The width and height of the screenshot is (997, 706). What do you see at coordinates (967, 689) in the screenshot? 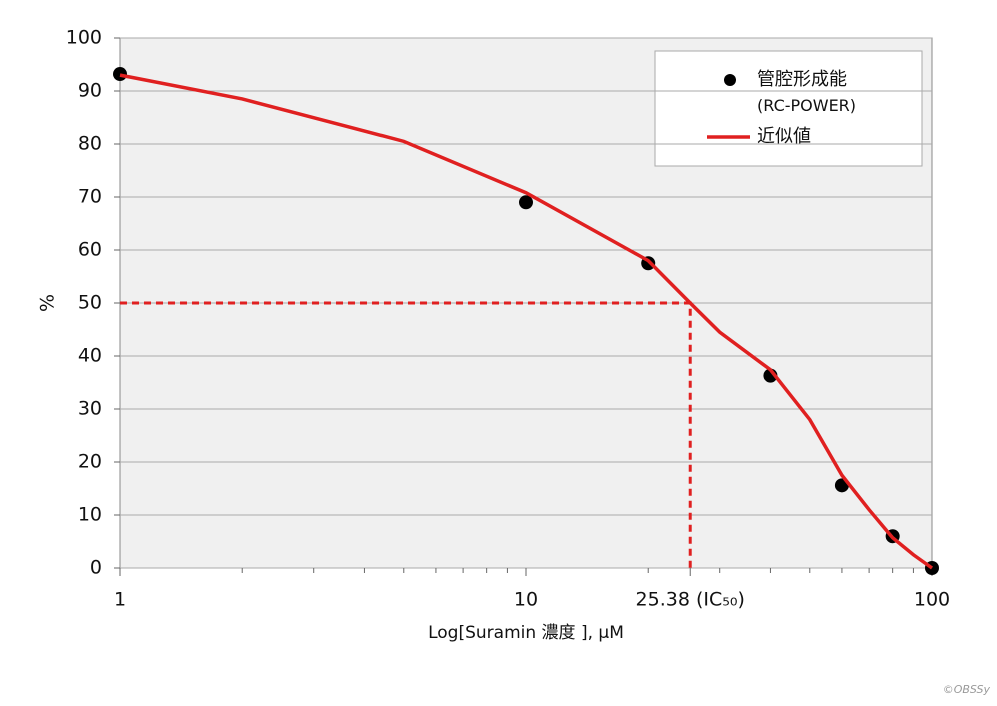
I see `watermark: ©OBSSy` at bounding box center [967, 689].